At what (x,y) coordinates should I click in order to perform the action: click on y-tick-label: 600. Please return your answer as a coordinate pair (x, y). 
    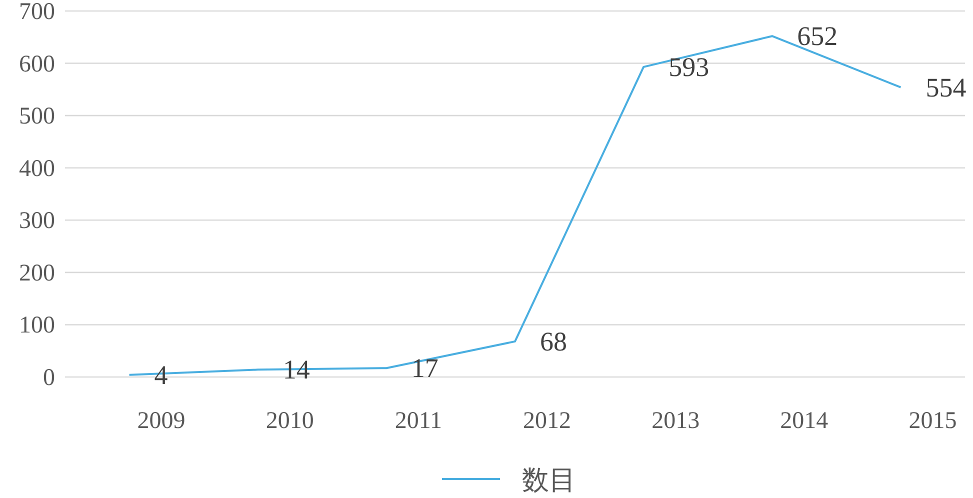
    Looking at the image, I should click on (37, 64).